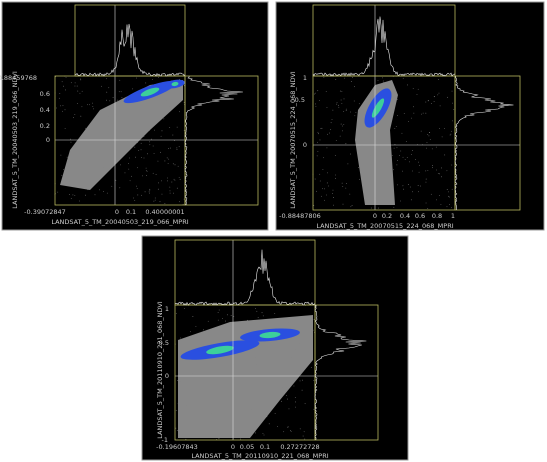 The height and width of the screenshot is (462, 547). I want to click on plot-box, so click(221, 140).